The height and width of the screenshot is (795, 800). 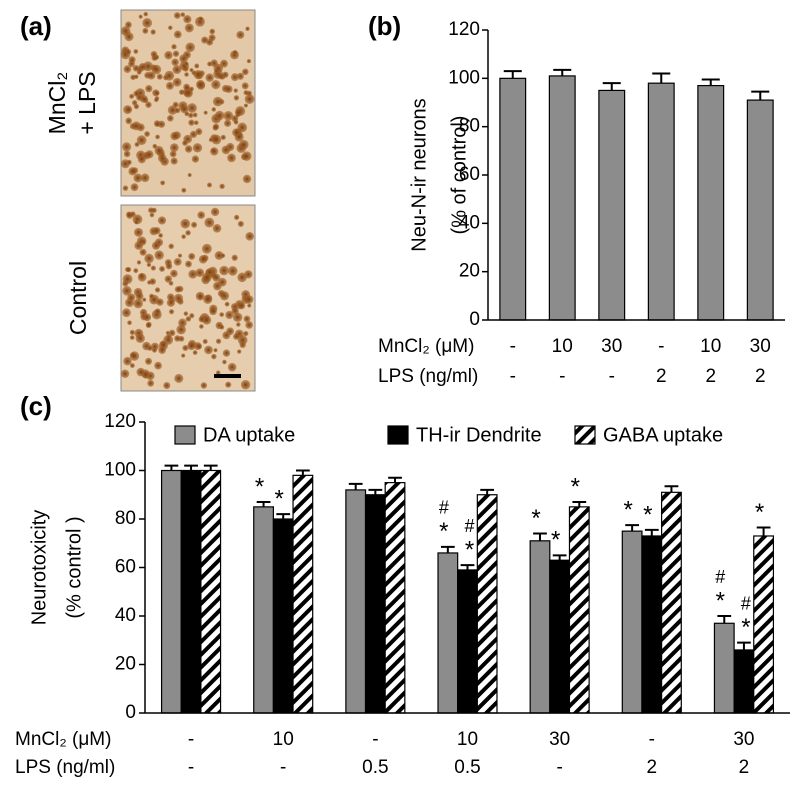 What do you see at coordinates (469, 271) in the screenshot?
I see `y-tick-label: 20` at bounding box center [469, 271].